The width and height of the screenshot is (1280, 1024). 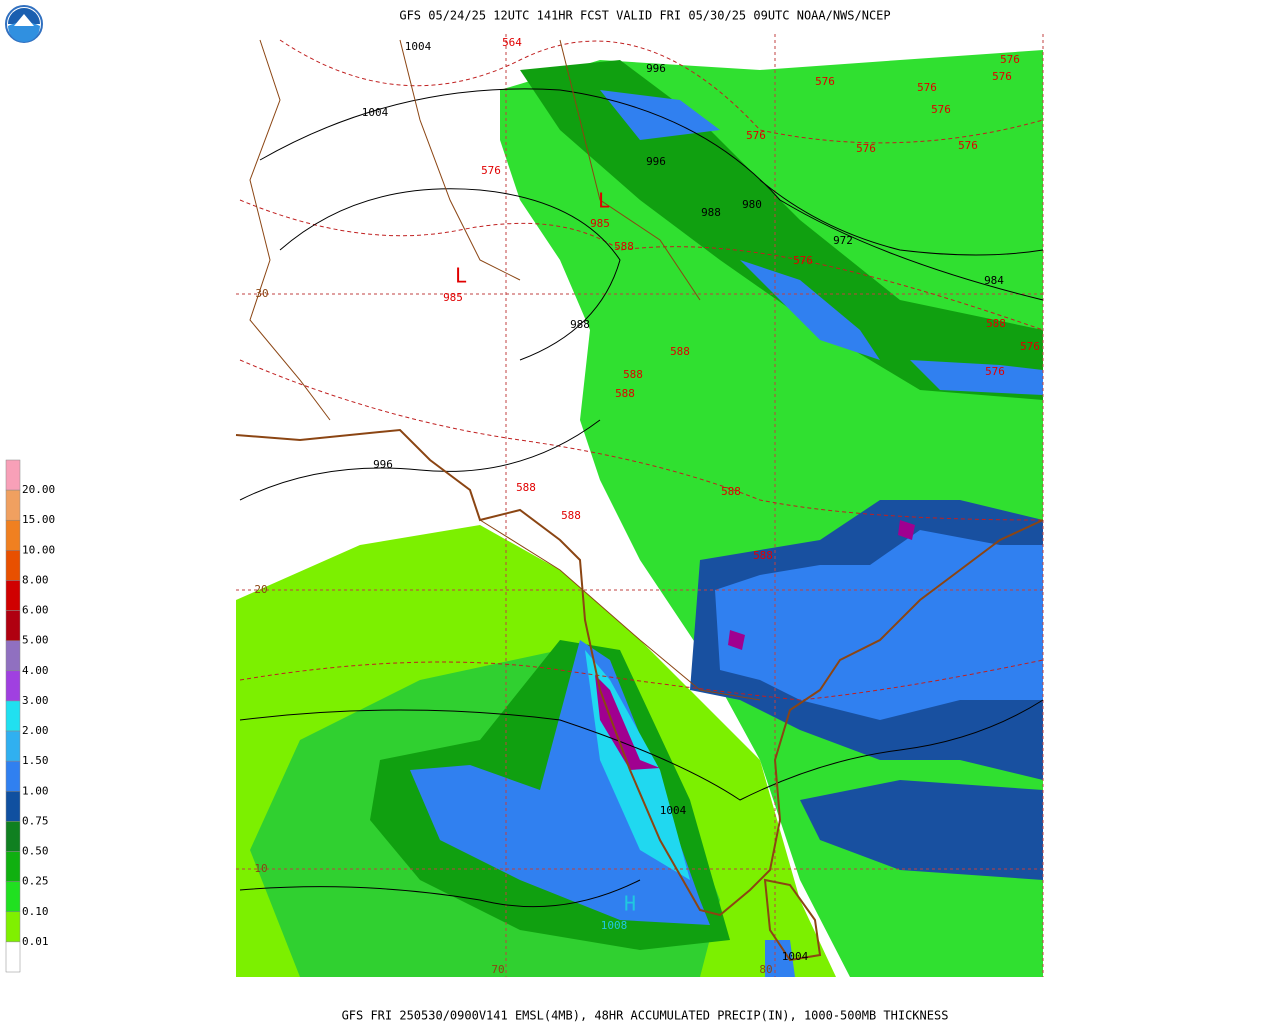 What do you see at coordinates (35, 730) in the screenshot?
I see `legend-label: 2.00` at bounding box center [35, 730].